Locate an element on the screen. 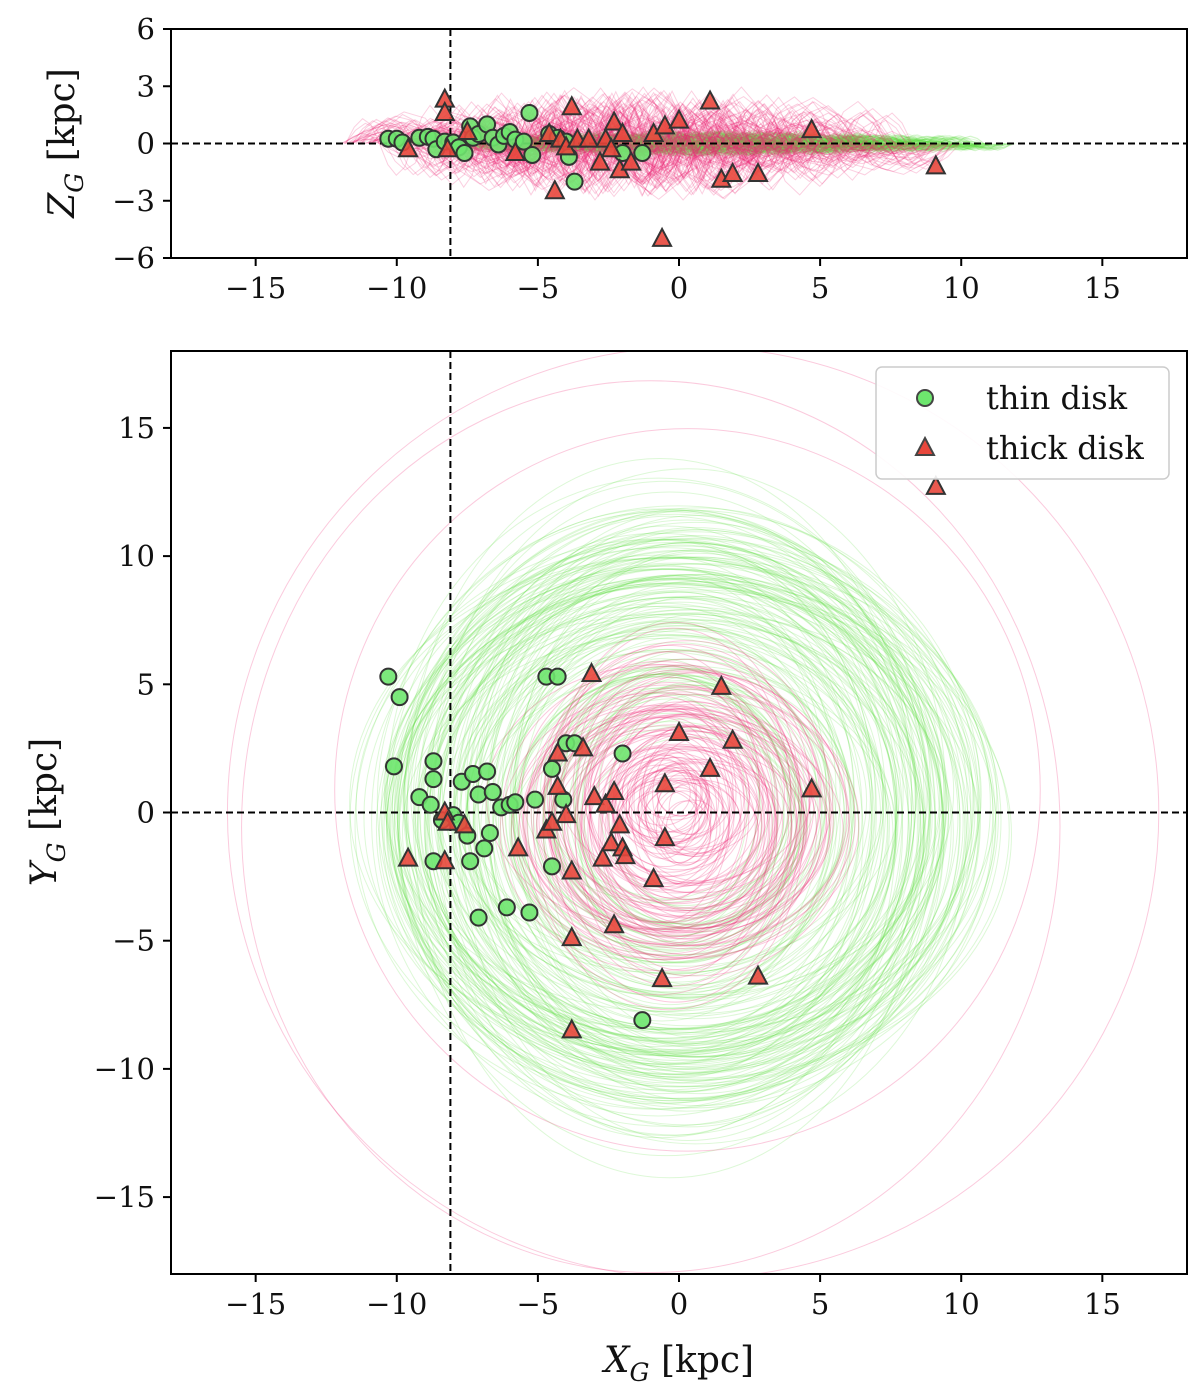  top-x-tick-label: 0 is located at coordinates (679, 288).